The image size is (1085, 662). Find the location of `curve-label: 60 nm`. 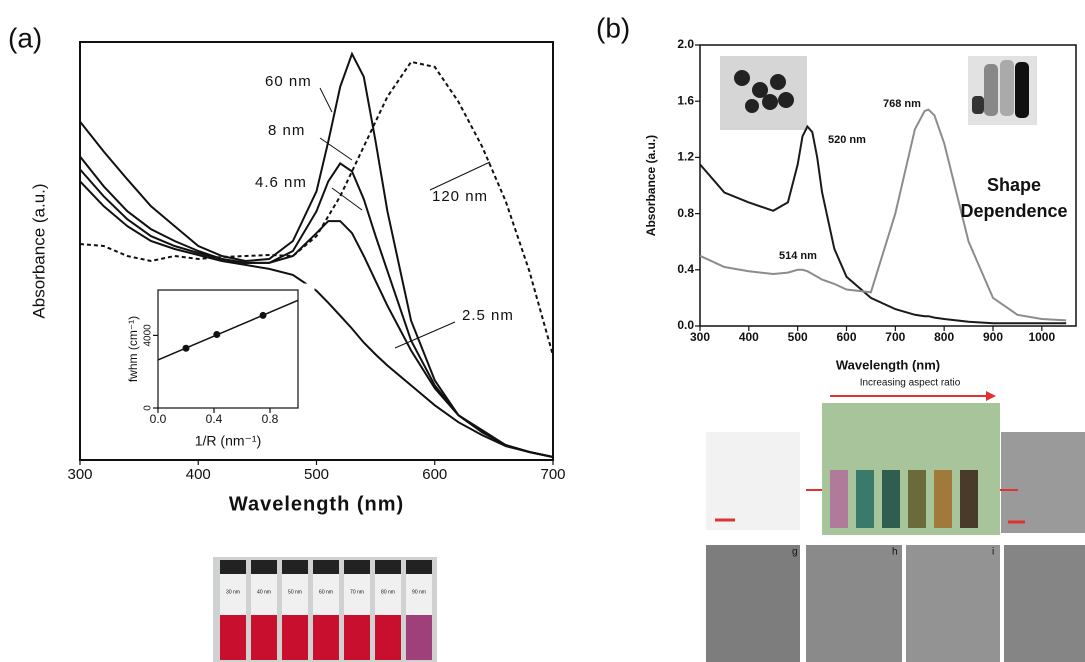

curve-label: 60 nm is located at coordinates (288, 81).